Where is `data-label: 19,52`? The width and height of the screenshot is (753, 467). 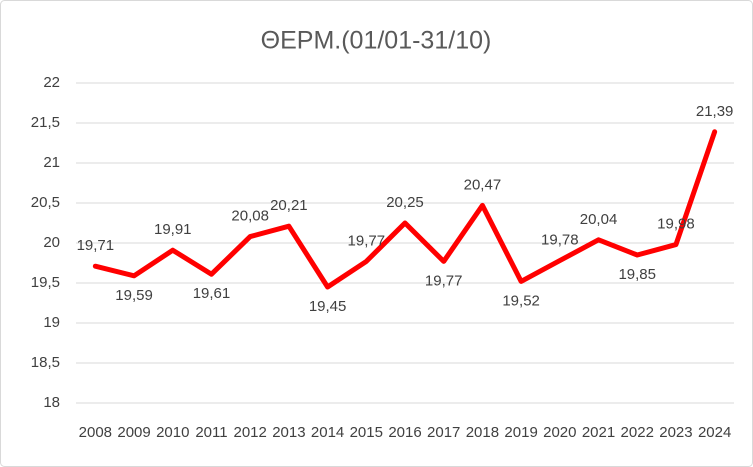
data-label: 19,52 is located at coordinates (521, 300).